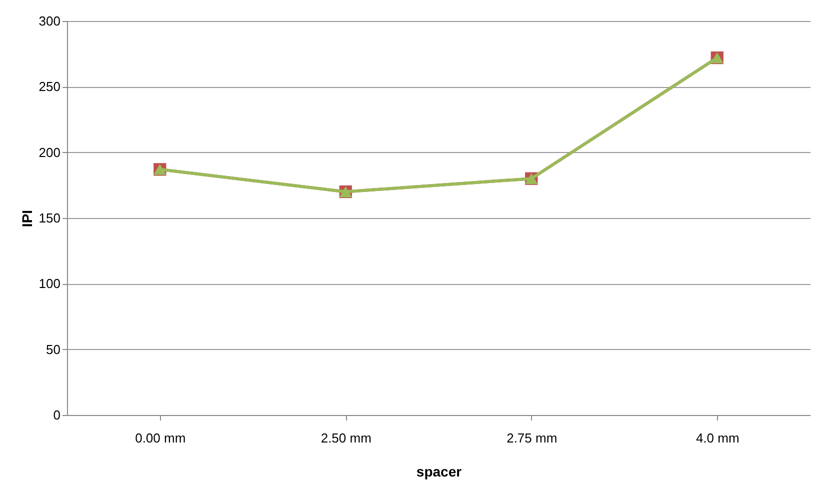 The width and height of the screenshot is (840, 489). I want to click on x-tick-label: 4.0 mm, so click(718, 438).